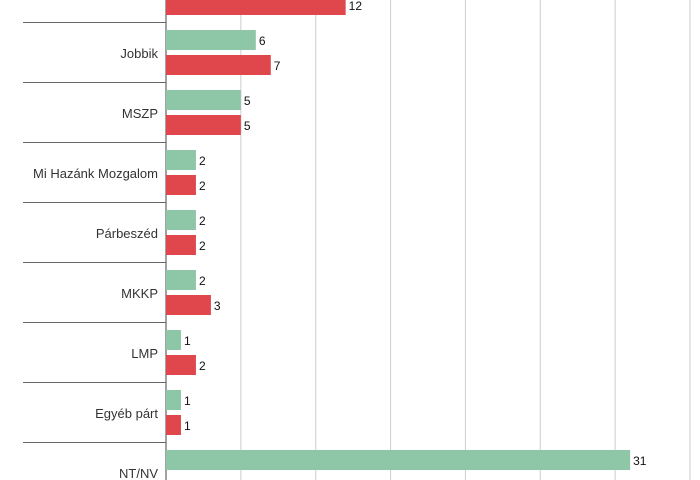  I want to click on value-label: 6, so click(262, 41).